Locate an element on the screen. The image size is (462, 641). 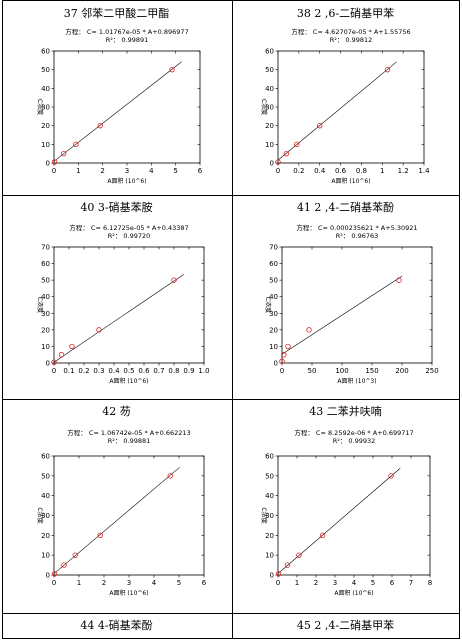
cell-title-41: 41 2 ,4-二硝基苯酚 is located at coordinates (345, 207).